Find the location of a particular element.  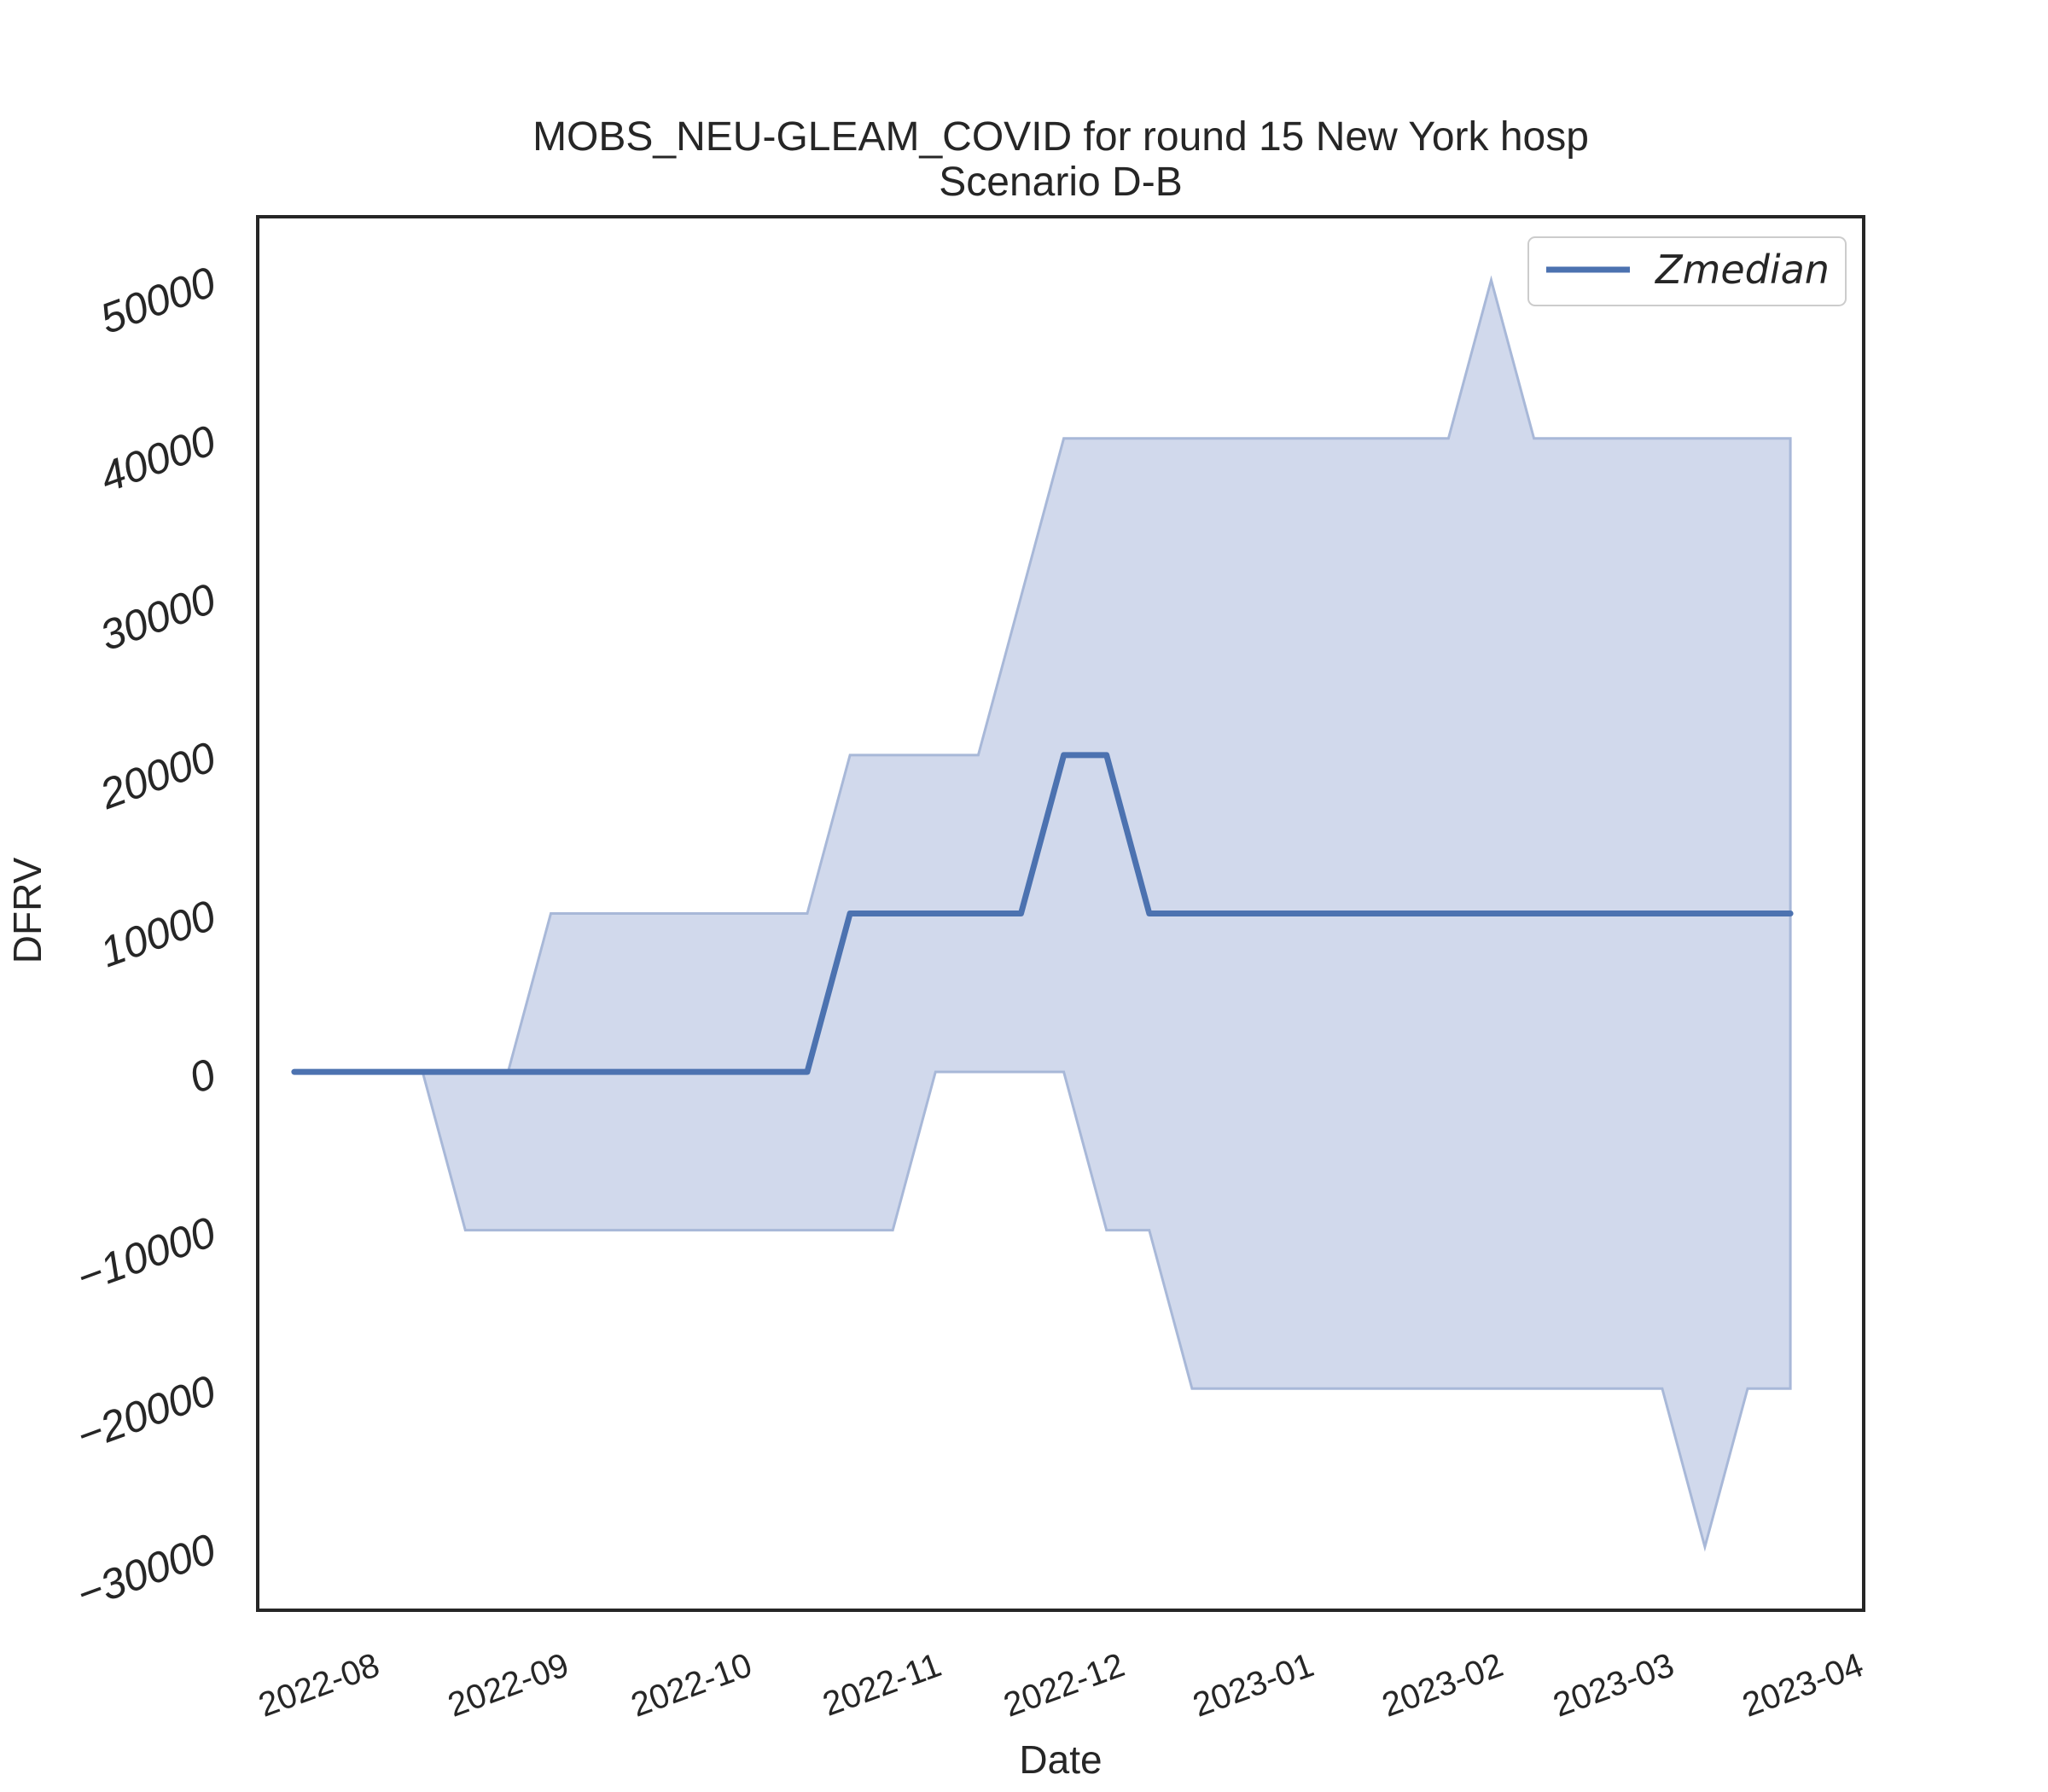

x-tick-label: 2022-11 is located at coordinates (882, 1685).